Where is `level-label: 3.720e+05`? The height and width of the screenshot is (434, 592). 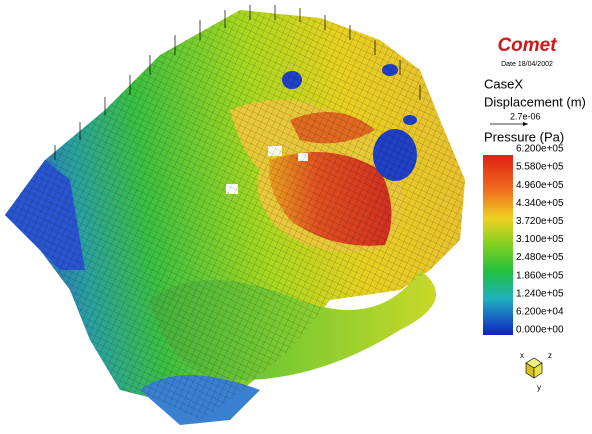
level-label: 3.720e+05 is located at coordinates (540, 221).